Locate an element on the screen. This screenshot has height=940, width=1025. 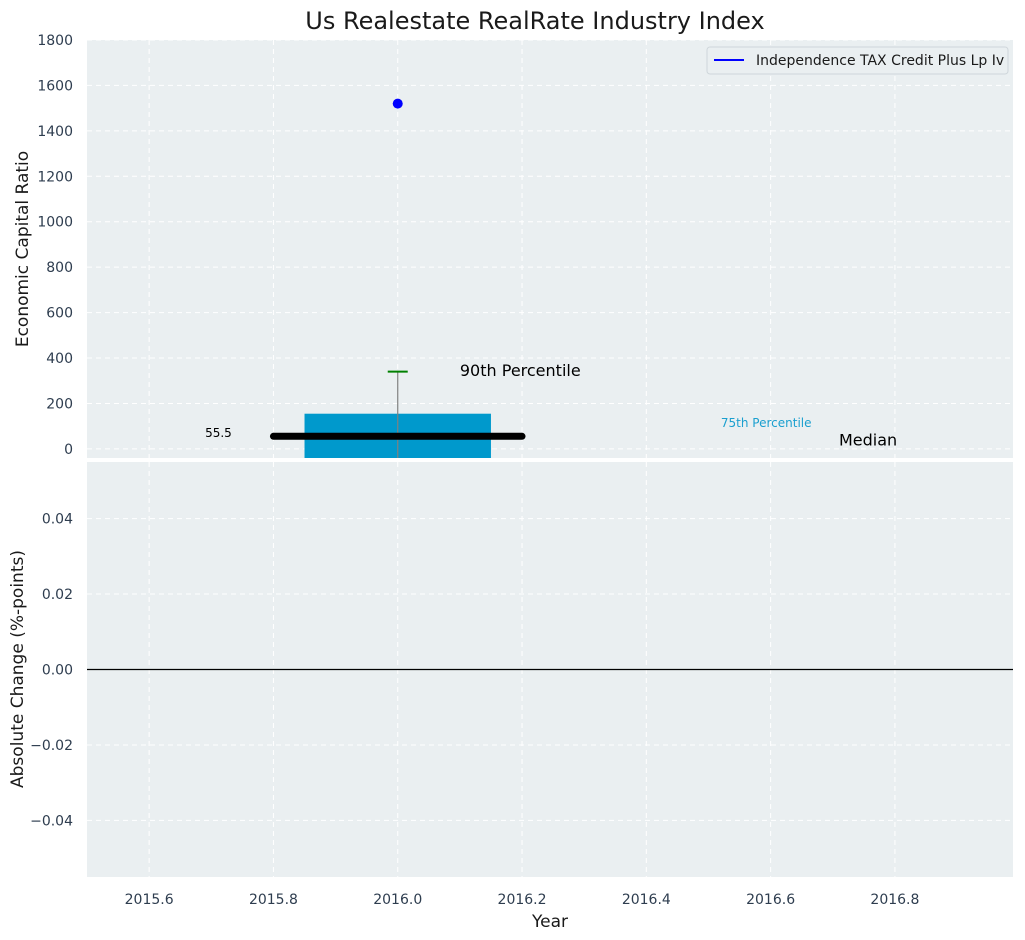
x-tick-label: 2016.0 is located at coordinates (397, 900).